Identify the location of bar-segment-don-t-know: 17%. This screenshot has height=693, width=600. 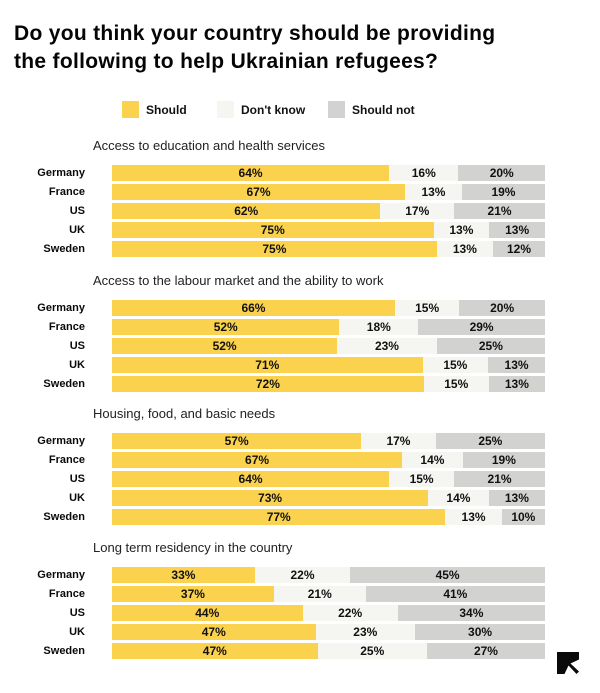
(417, 211).